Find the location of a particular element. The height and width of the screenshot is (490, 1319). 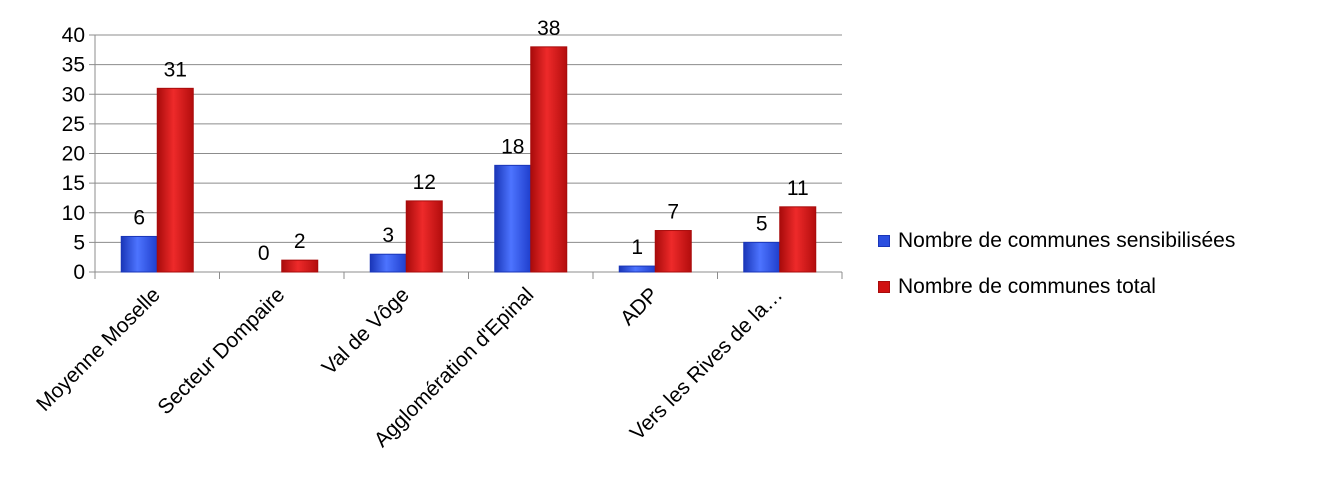

x-category-label: Val de Vôge is located at coordinates (366, 331).